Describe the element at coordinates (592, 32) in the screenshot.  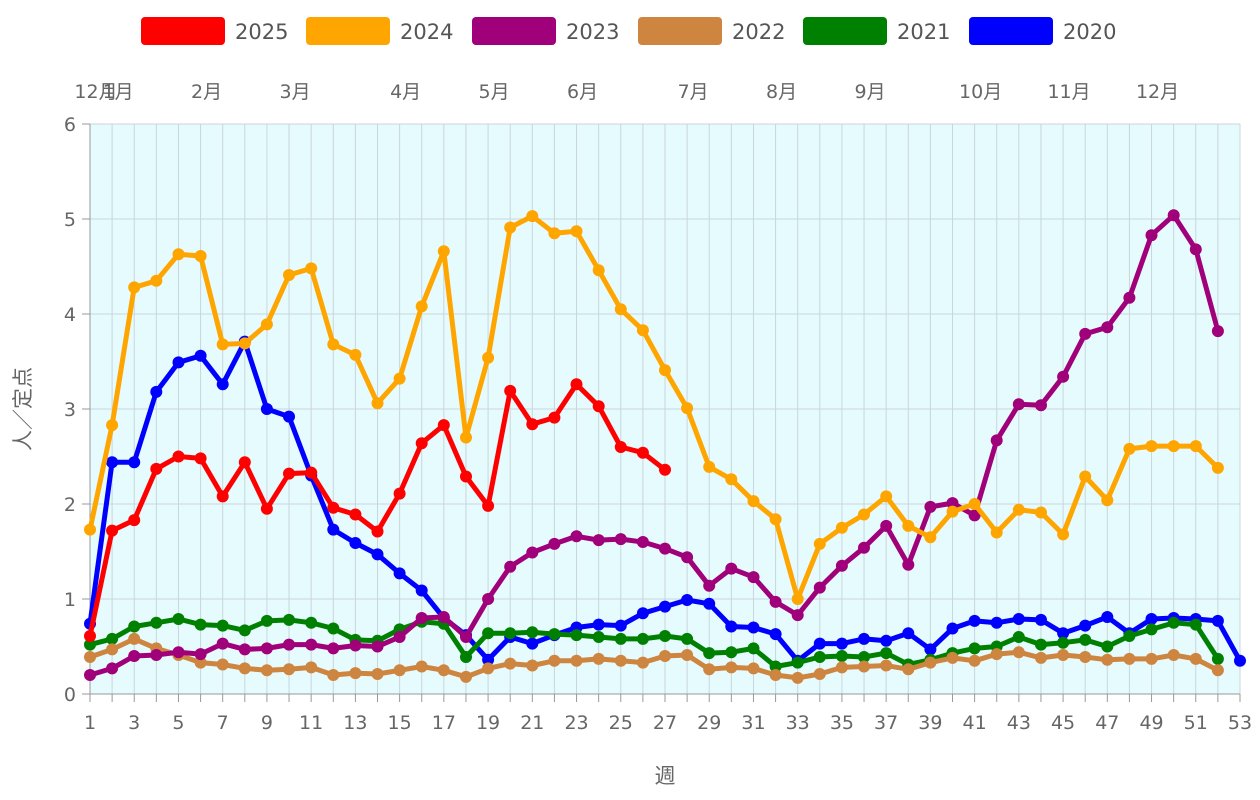
I see `legend-label: 2023` at that location.